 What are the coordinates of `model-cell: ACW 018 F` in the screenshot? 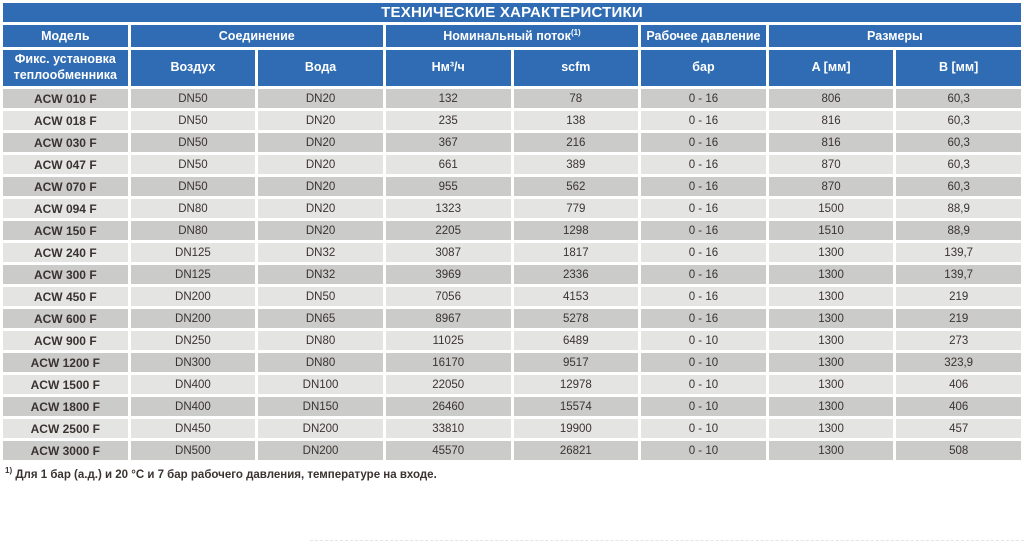 It's located at (65, 120).